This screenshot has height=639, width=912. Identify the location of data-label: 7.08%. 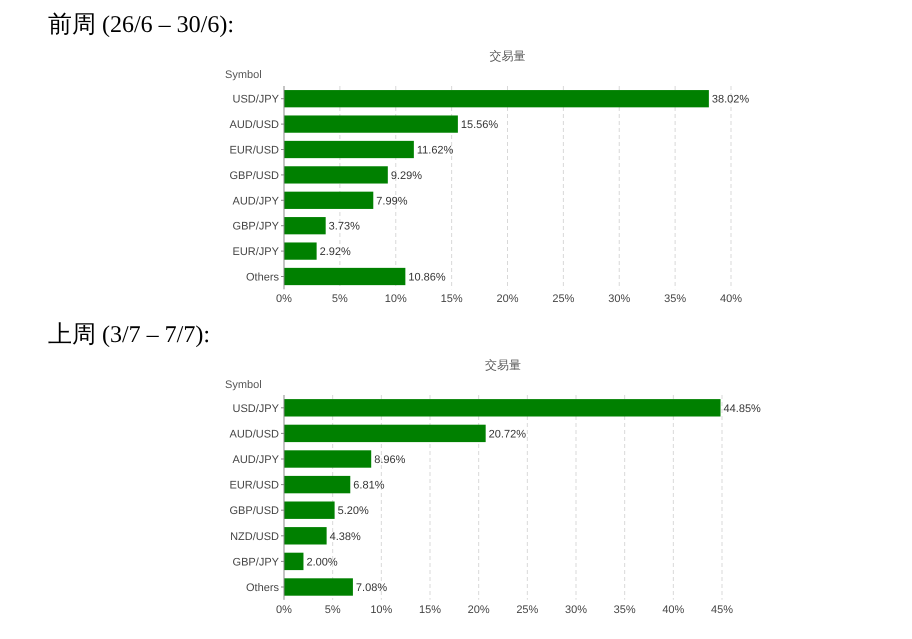
(372, 588).